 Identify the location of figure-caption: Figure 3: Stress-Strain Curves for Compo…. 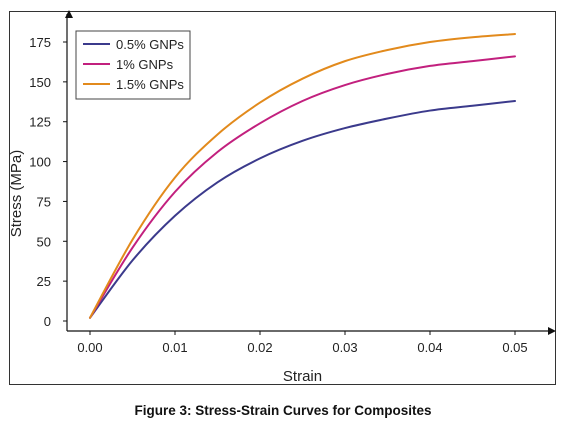
(283, 410).